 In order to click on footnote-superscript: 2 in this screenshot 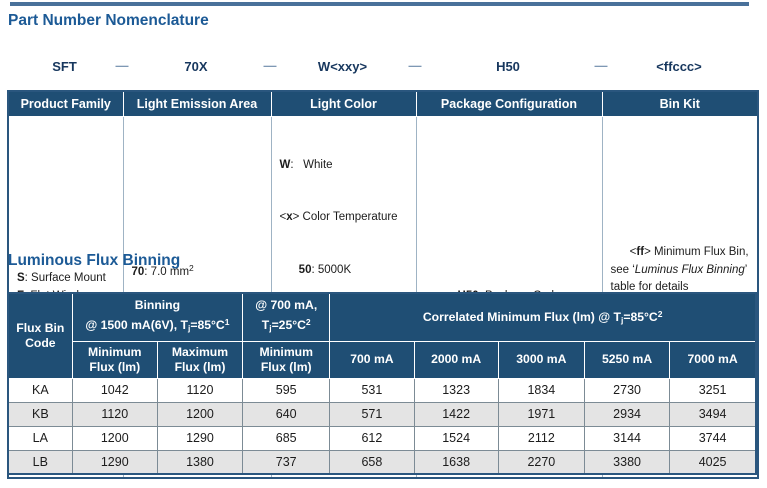, I will do `click(660, 313)`.